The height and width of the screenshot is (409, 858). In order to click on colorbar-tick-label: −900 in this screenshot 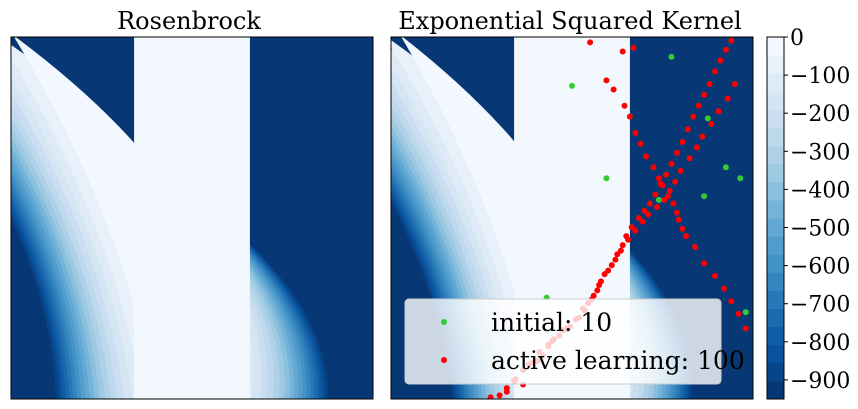, I will do `click(820, 381)`.